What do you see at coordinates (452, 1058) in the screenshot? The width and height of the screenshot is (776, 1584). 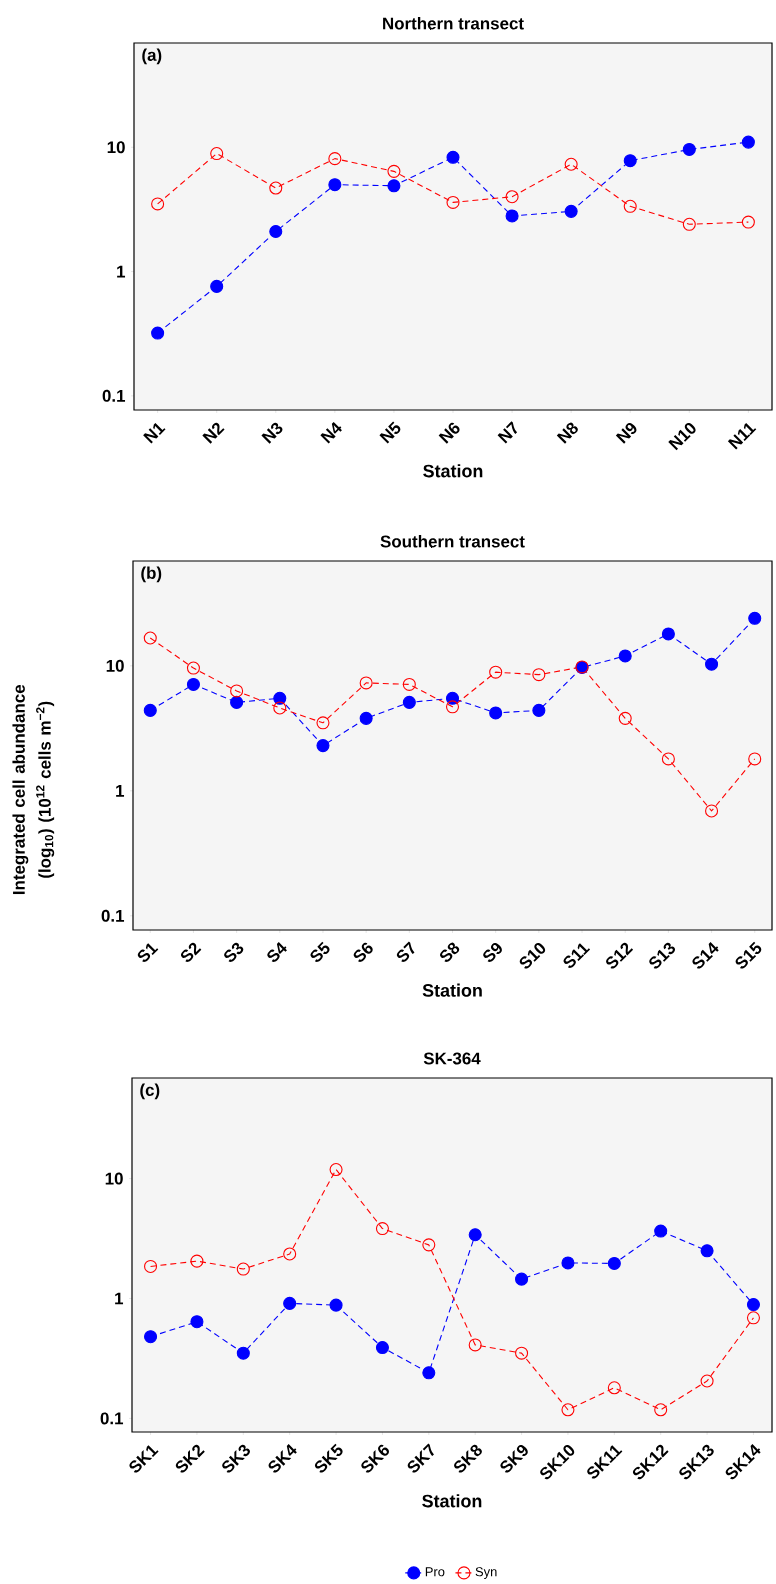 I see `chart-title: SK-364` at bounding box center [452, 1058].